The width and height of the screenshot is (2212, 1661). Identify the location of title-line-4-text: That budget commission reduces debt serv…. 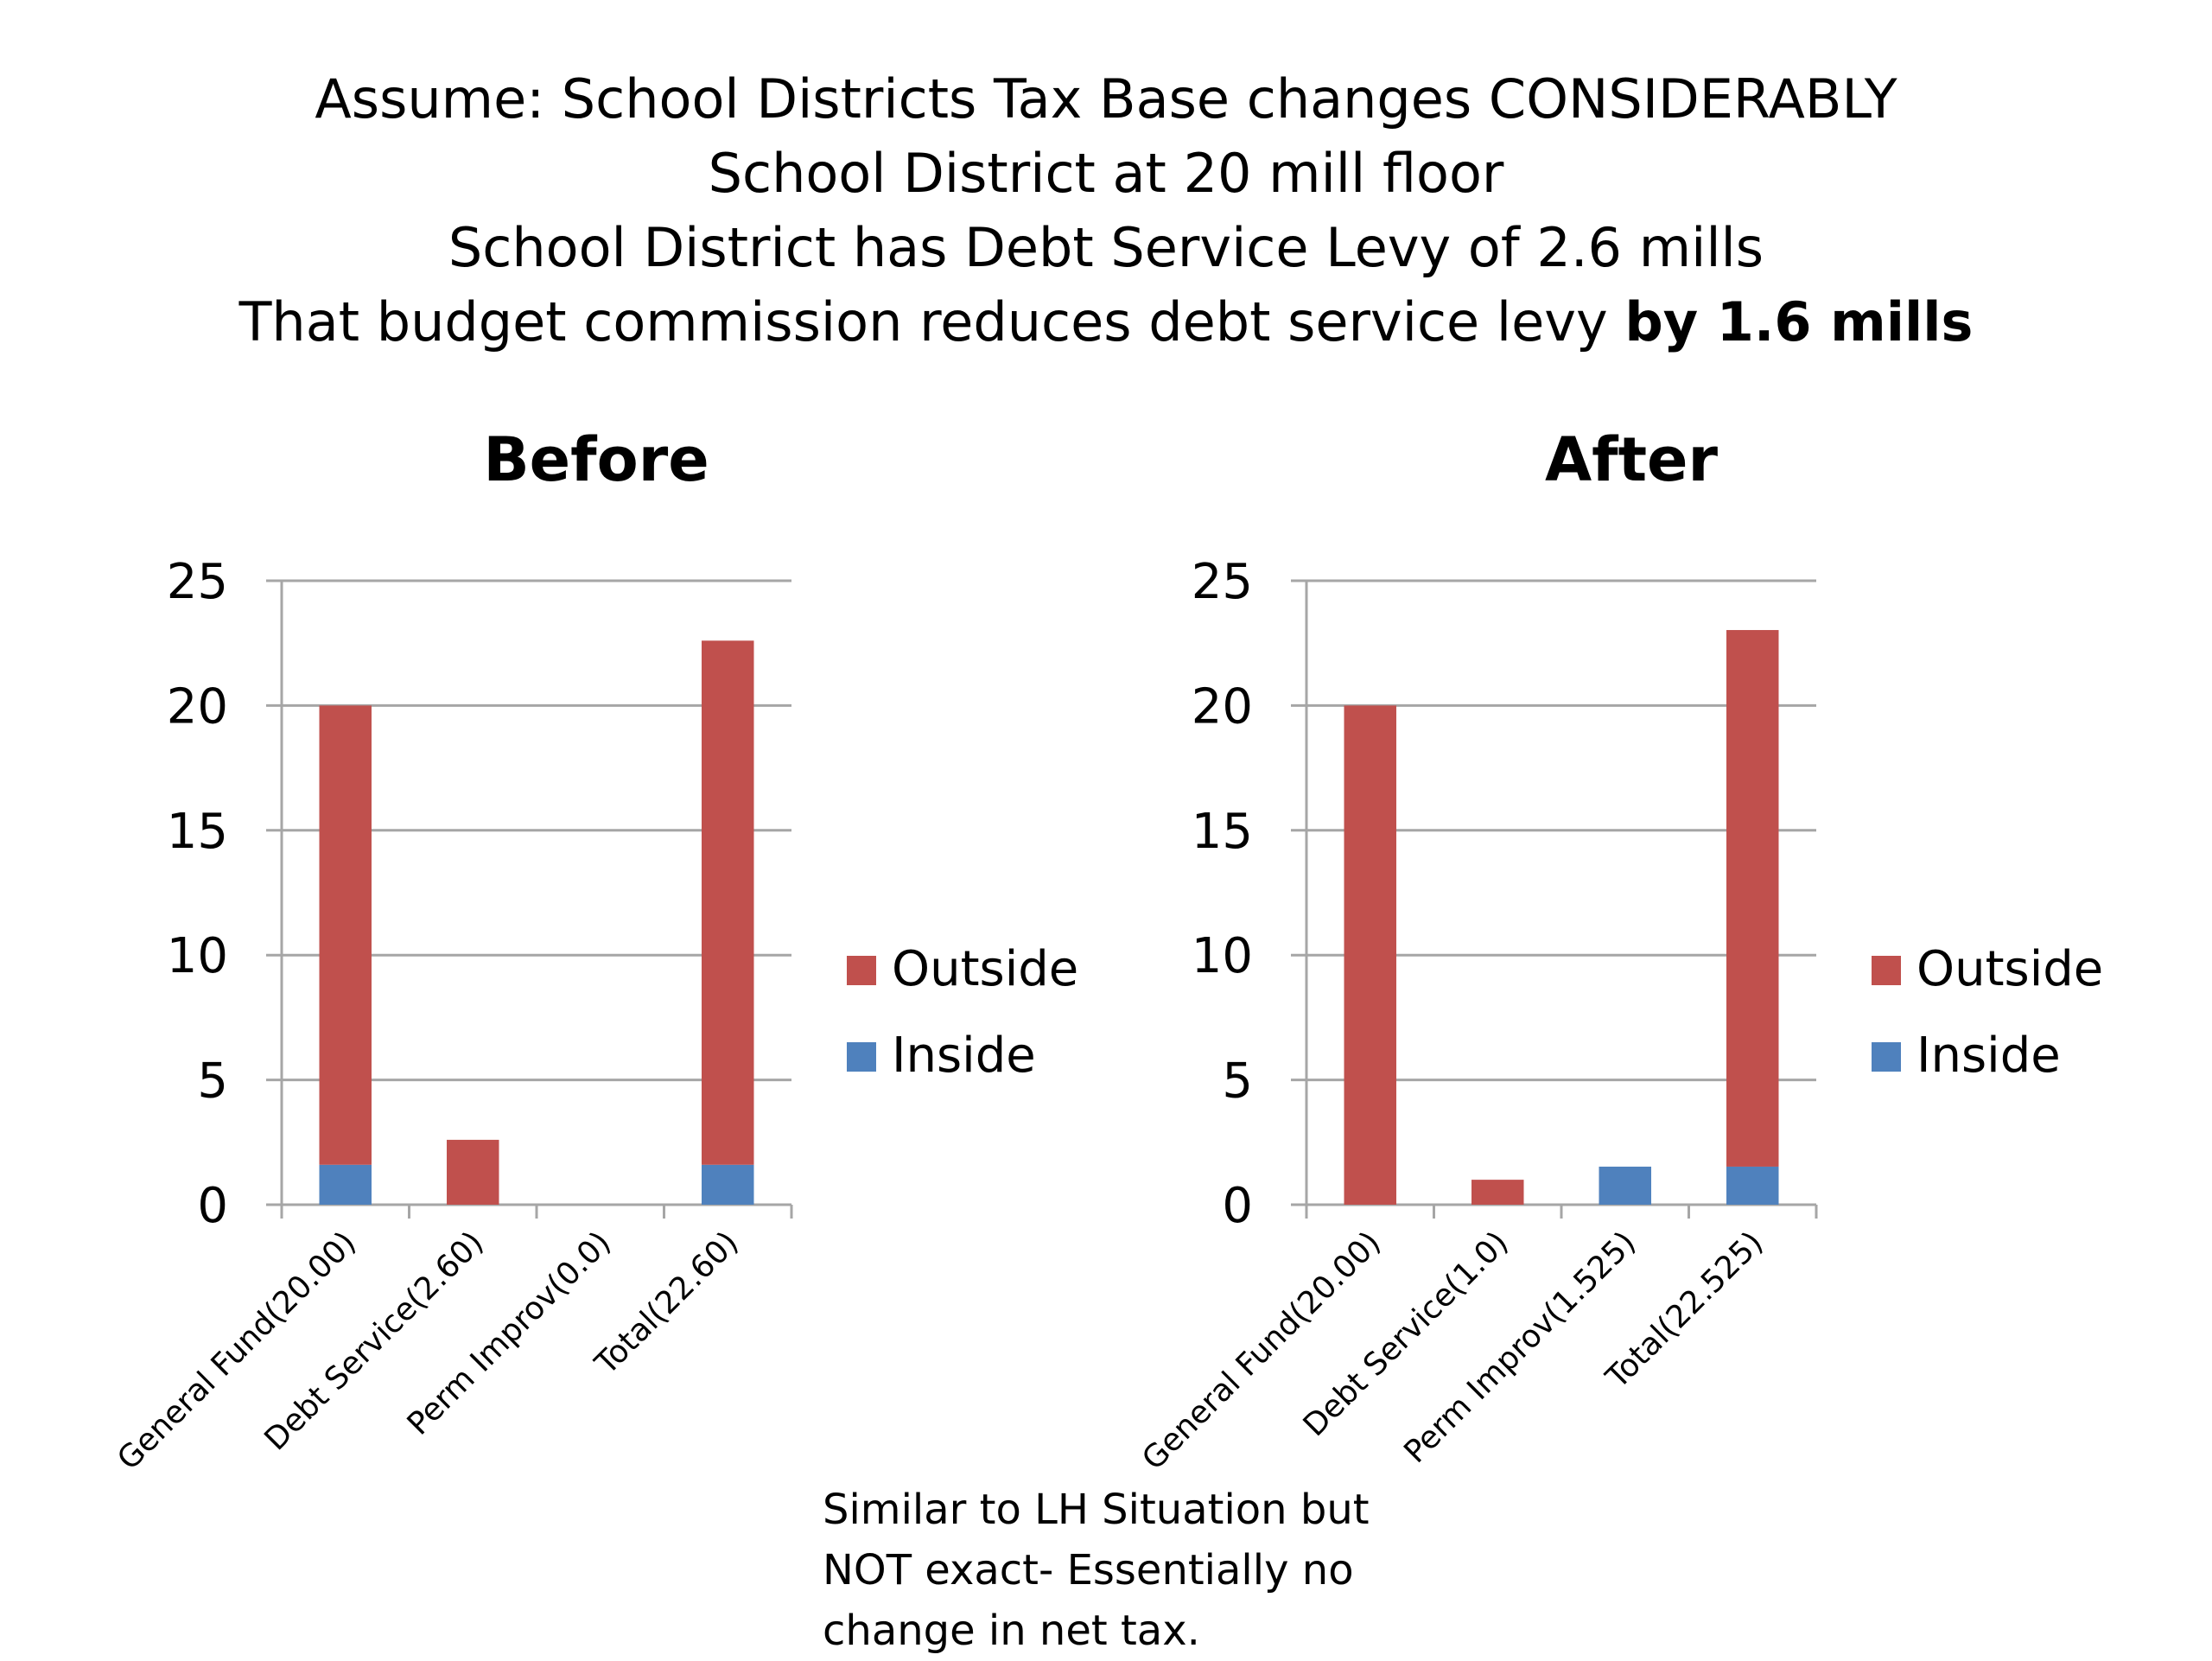
(932, 321).